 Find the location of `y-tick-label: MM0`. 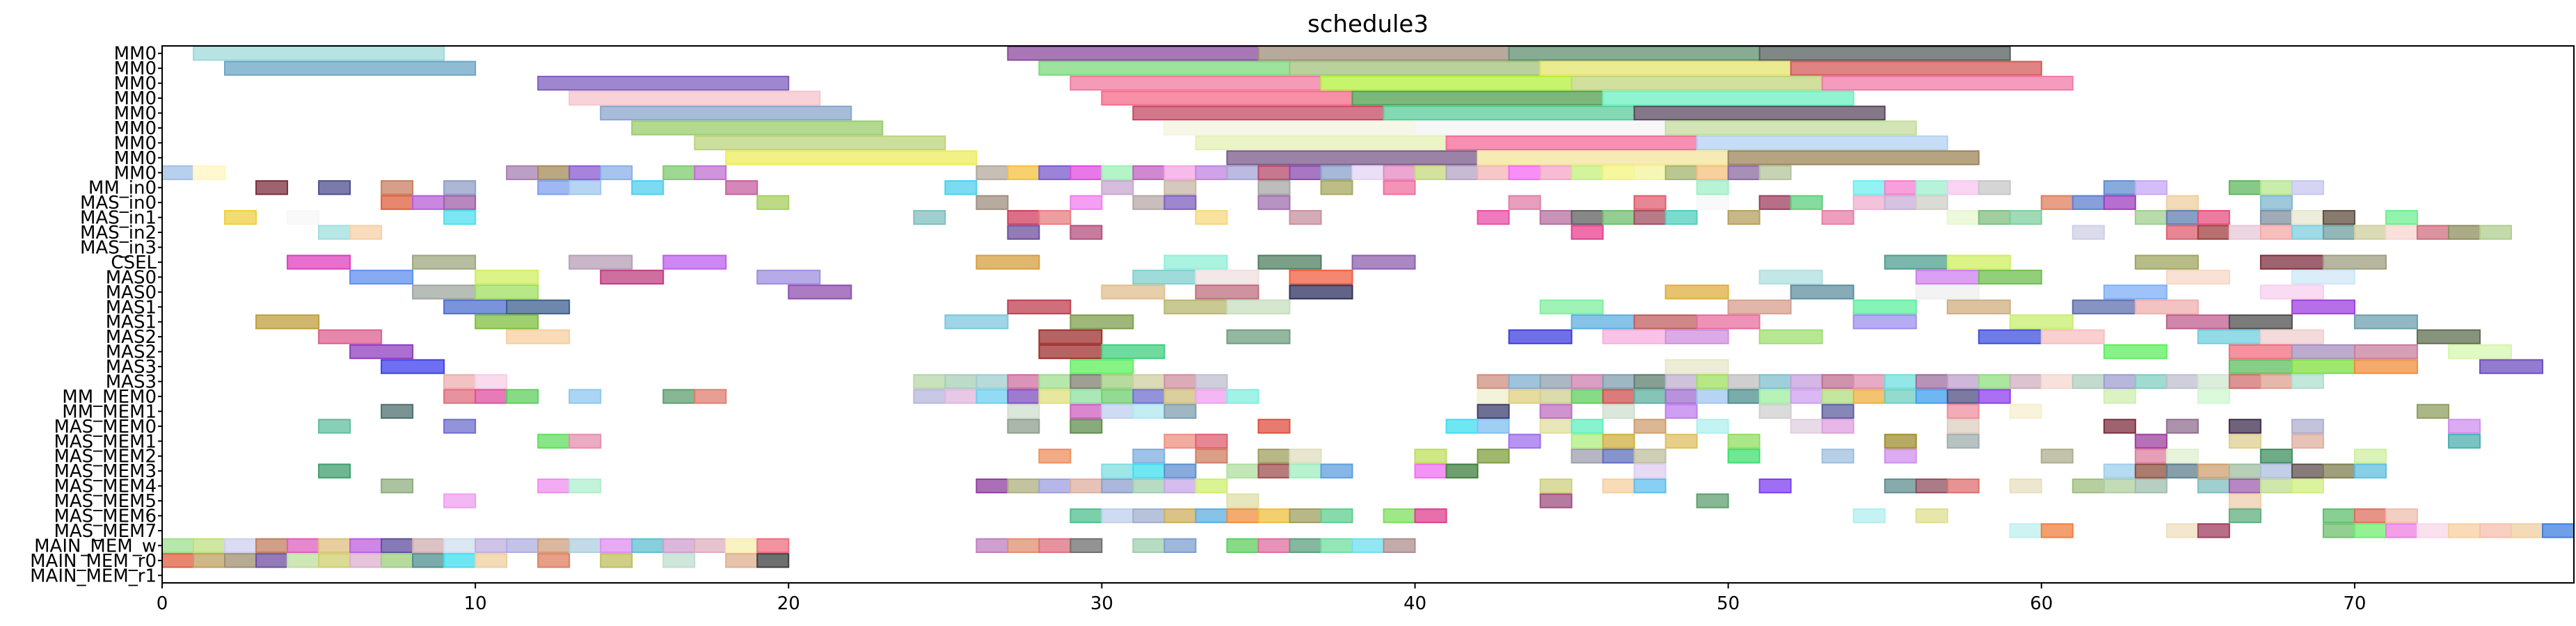

y-tick-label: MM0 is located at coordinates (135, 128).